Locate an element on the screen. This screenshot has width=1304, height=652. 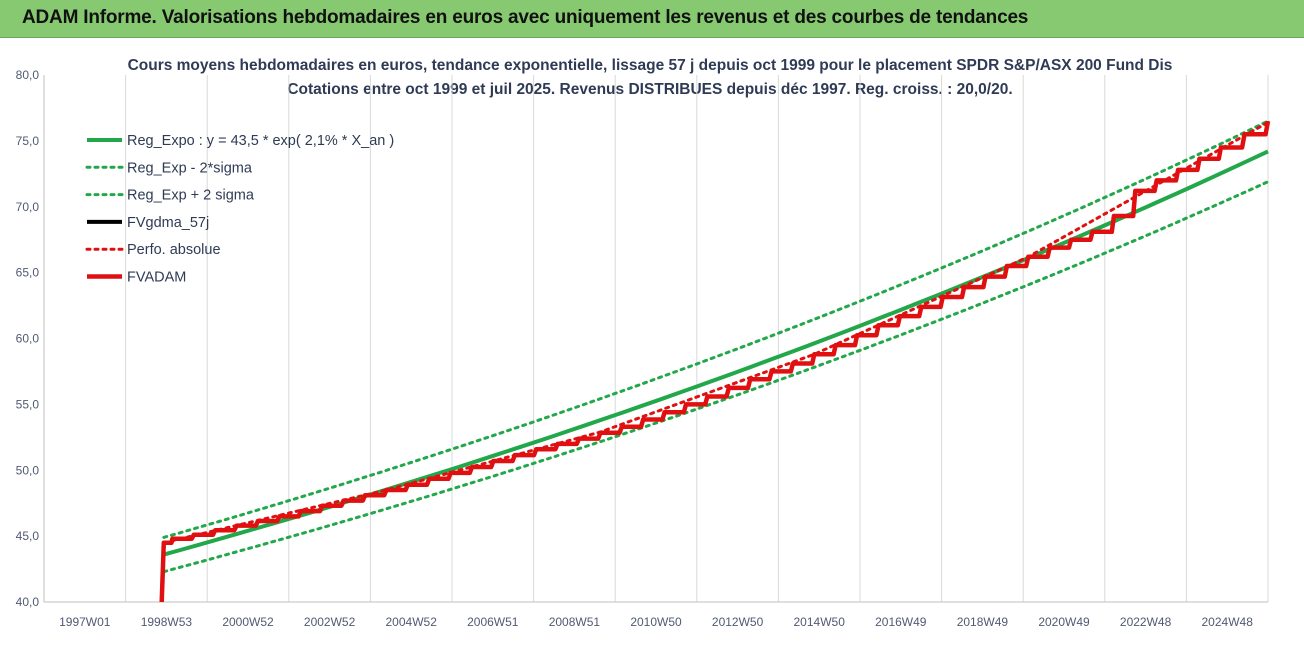
x-tick-label: 2000W52 is located at coordinates (248, 622).